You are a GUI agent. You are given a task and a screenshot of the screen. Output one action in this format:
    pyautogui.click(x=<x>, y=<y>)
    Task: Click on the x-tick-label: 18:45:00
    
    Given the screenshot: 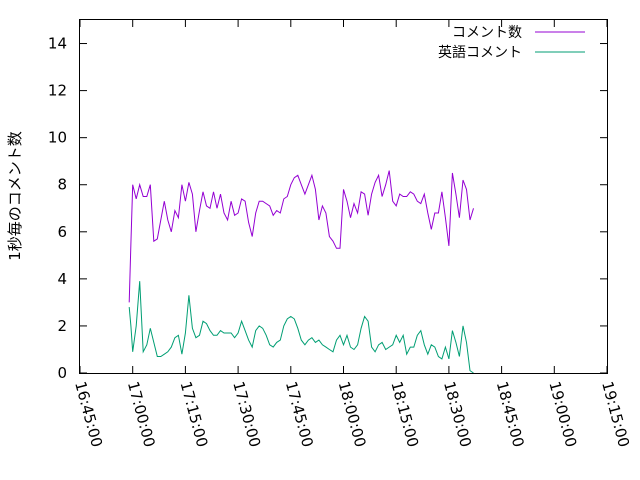 What is the action you would take?
    pyautogui.click(x=510, y=414)
    